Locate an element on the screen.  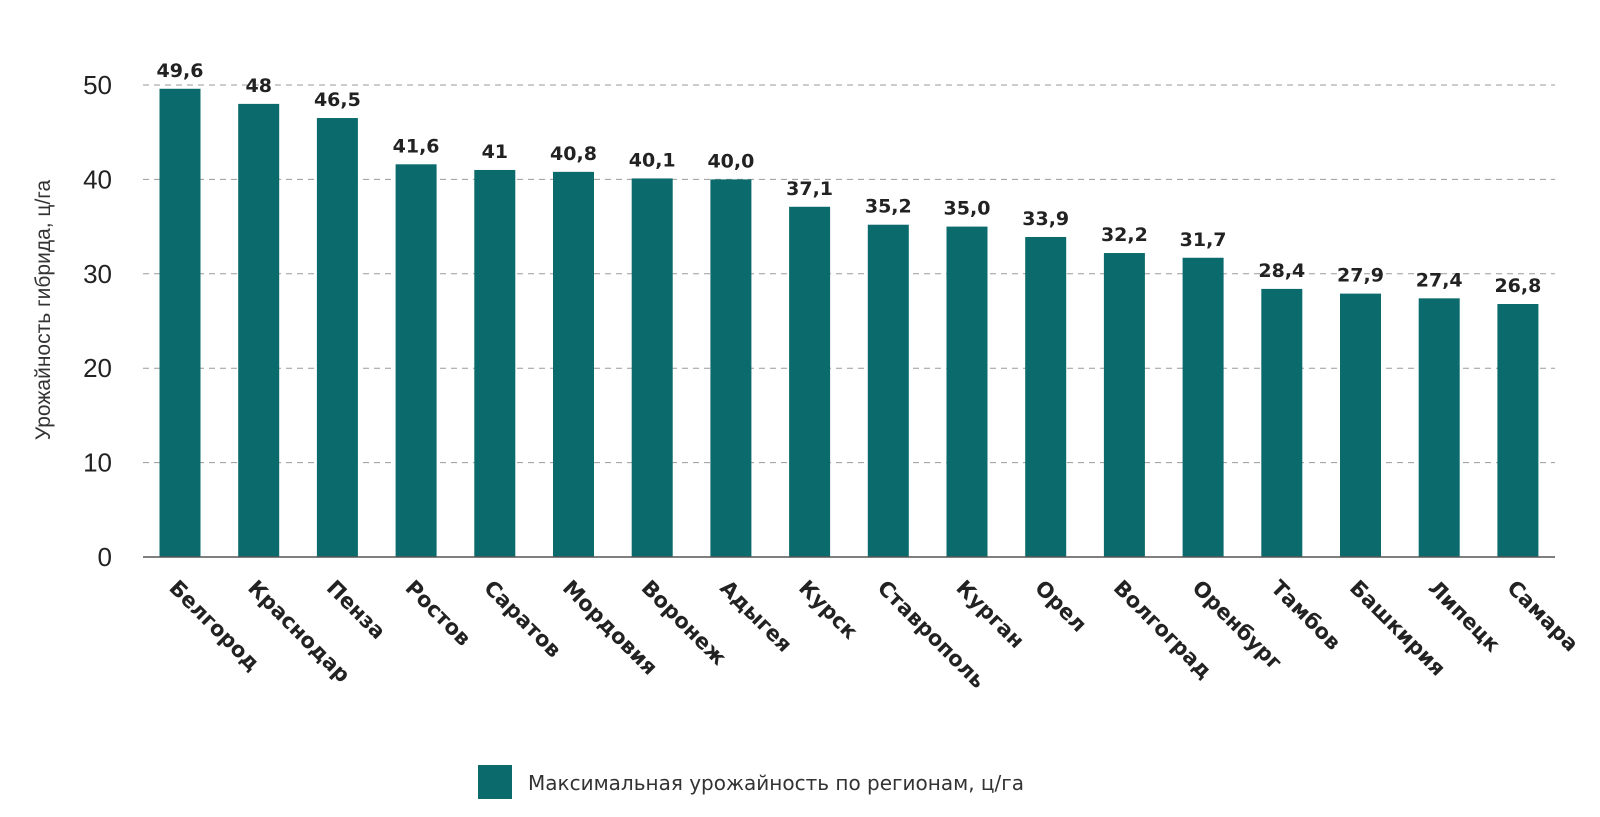
data-label: 40,8 is located at coordinates (573, 154).